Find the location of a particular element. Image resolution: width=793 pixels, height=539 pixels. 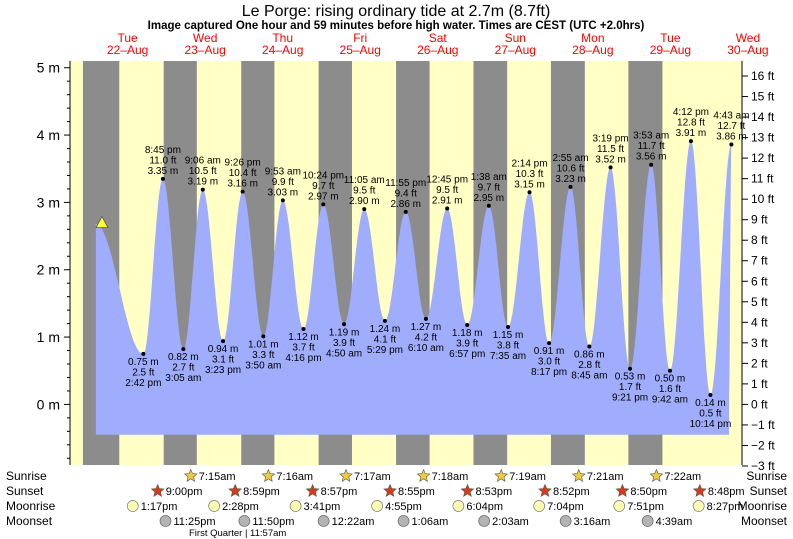

extreme-label-13-2: 2.86 m is located at coordinates (405, 204).